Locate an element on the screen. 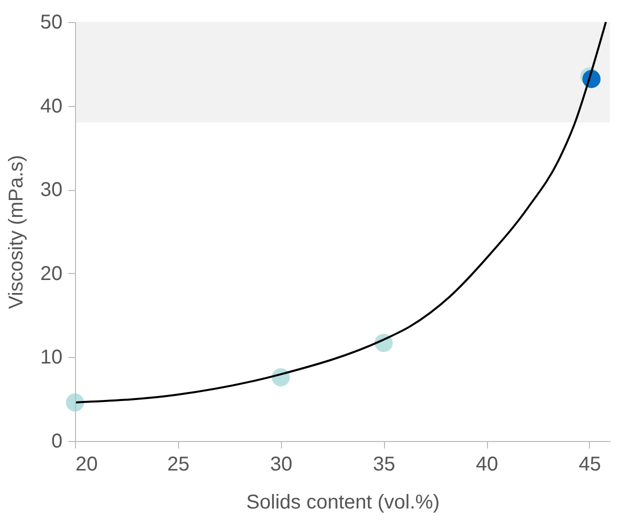  y-tick-label: 0 is located at coordinates (56, 441).